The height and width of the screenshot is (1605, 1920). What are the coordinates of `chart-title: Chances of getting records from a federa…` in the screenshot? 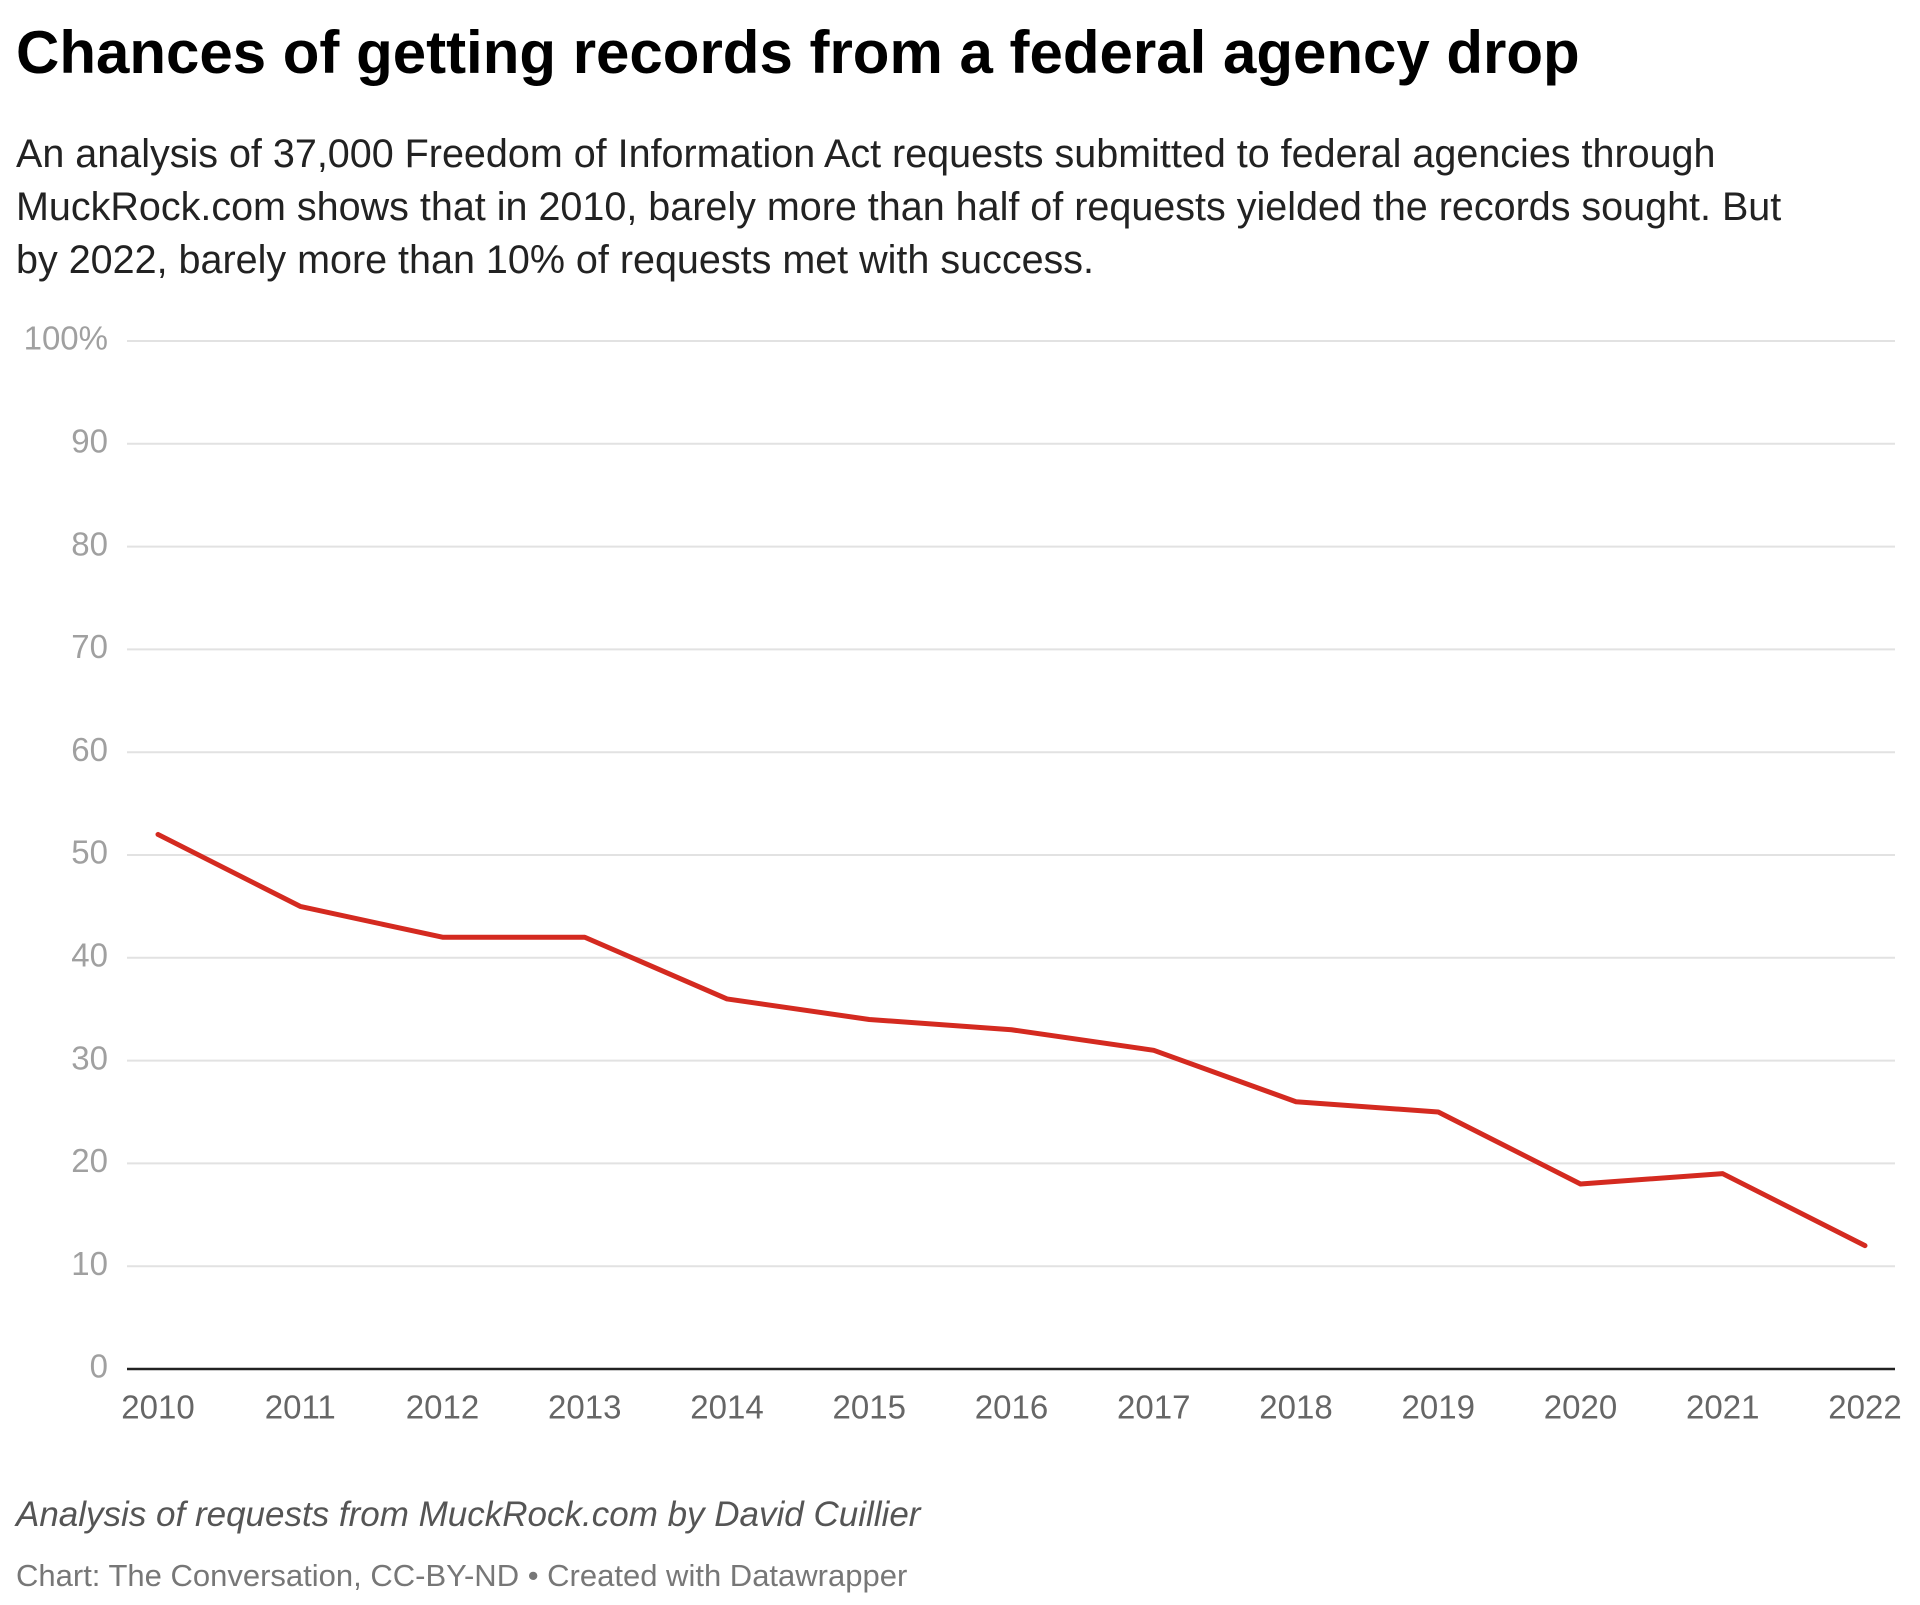 It's located at (798, 52).